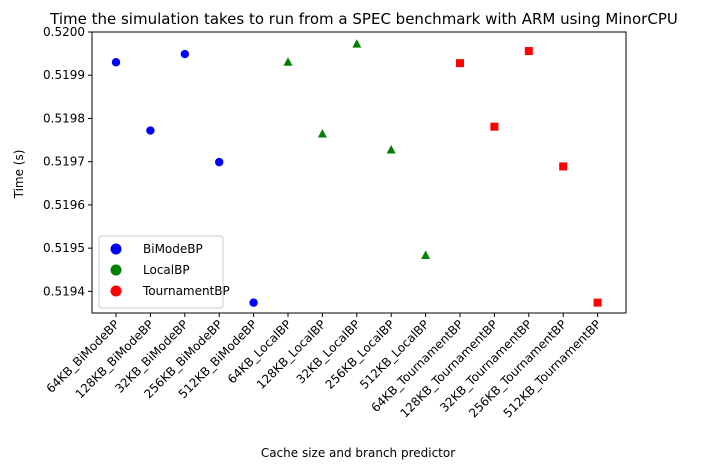 This screenshot has height=470, width=715. I want to click on legend-box, so click(161, 272).